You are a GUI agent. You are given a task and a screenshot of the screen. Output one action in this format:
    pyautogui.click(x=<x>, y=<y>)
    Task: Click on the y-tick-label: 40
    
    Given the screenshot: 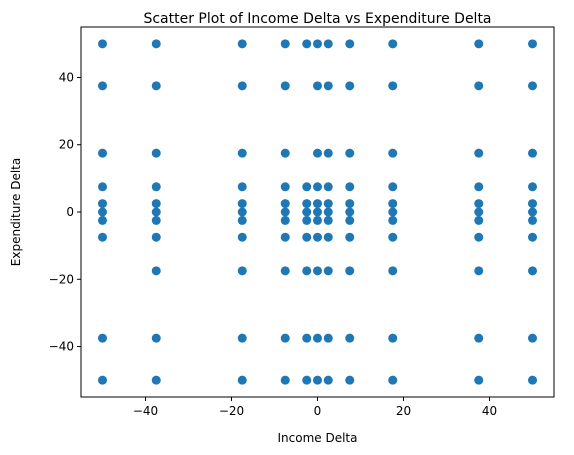 What is the action you would take?
    pyautogui.click(x=66, y=77)
    